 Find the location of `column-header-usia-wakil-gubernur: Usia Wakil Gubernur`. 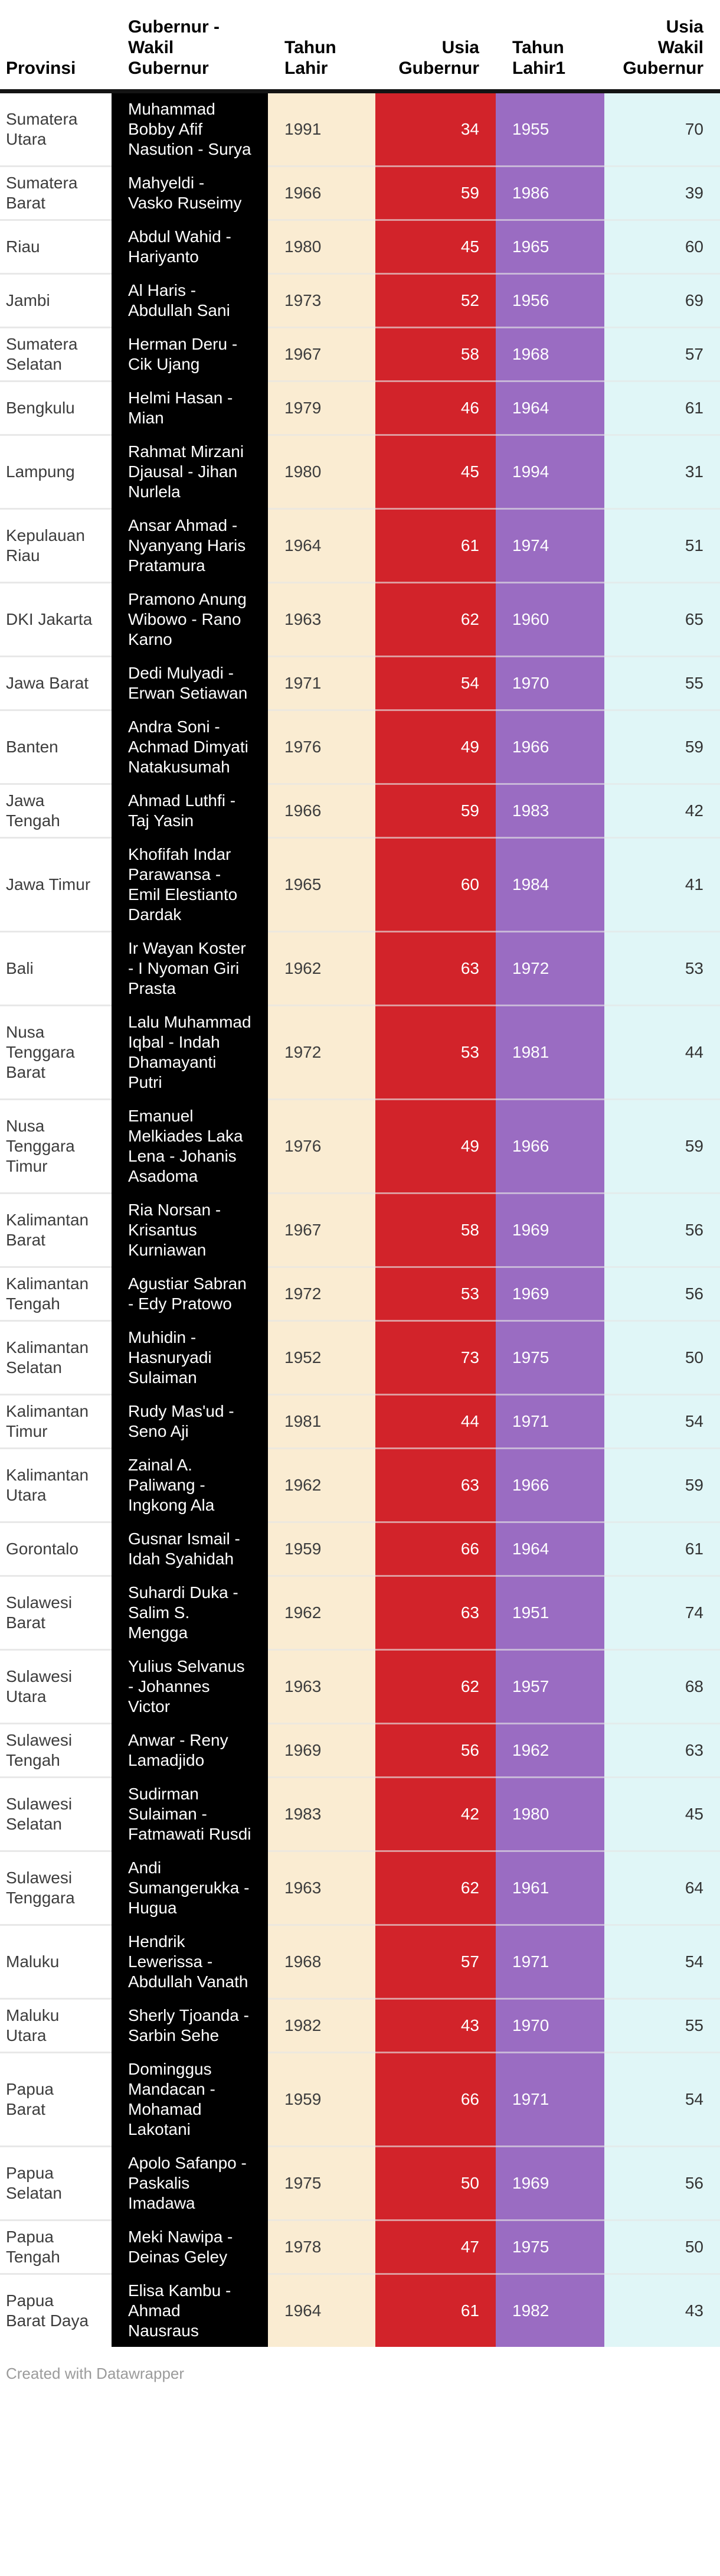

column-header-usia-wakil-gubernur: Usia Wakil Gubernur is located at coordinates (662, 46).